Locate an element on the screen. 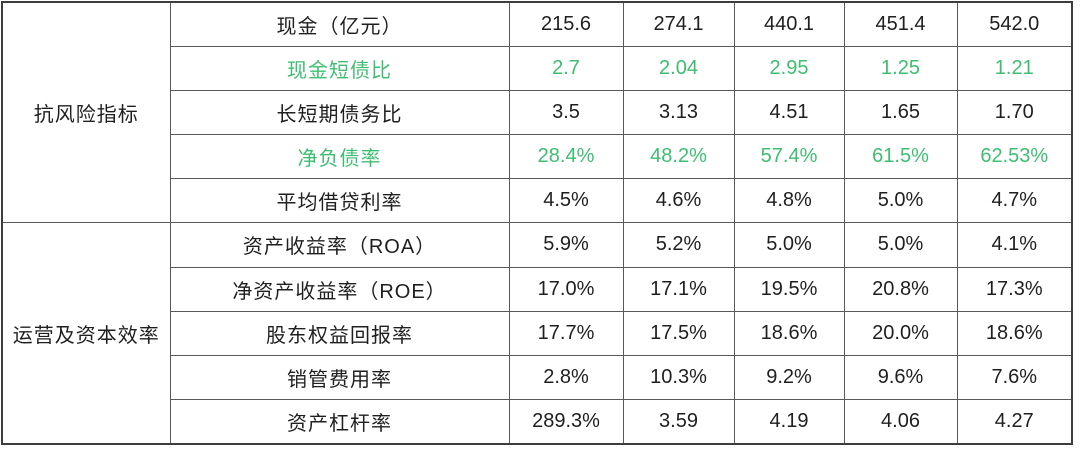 The height and width of the screenshot is (451, 1080). value-cell: 3.13 is located at coordinates (678, 113).